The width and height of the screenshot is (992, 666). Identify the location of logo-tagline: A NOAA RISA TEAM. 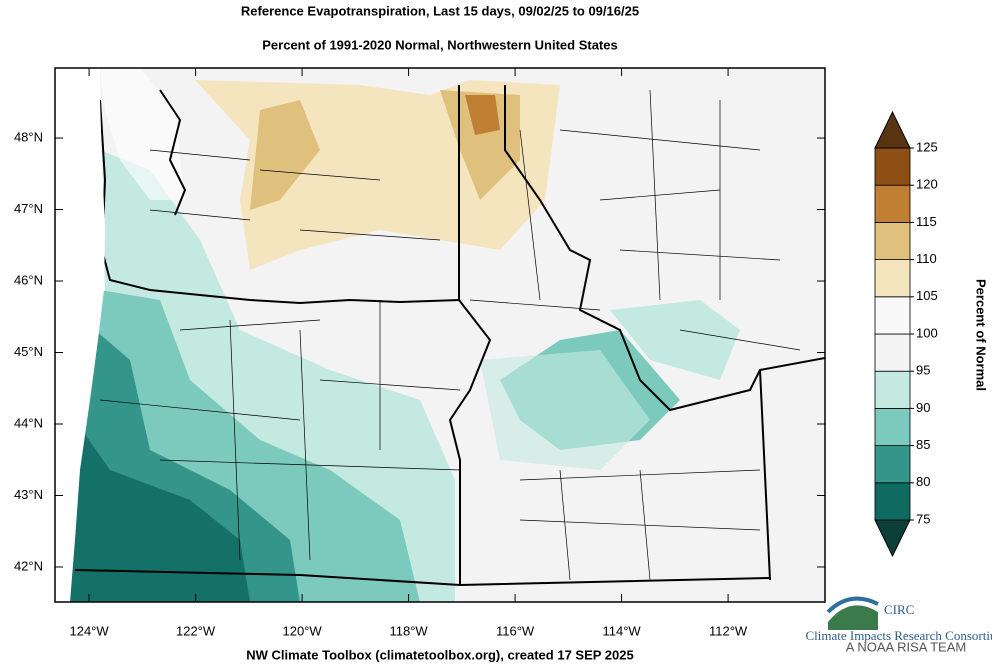
(906, 646).